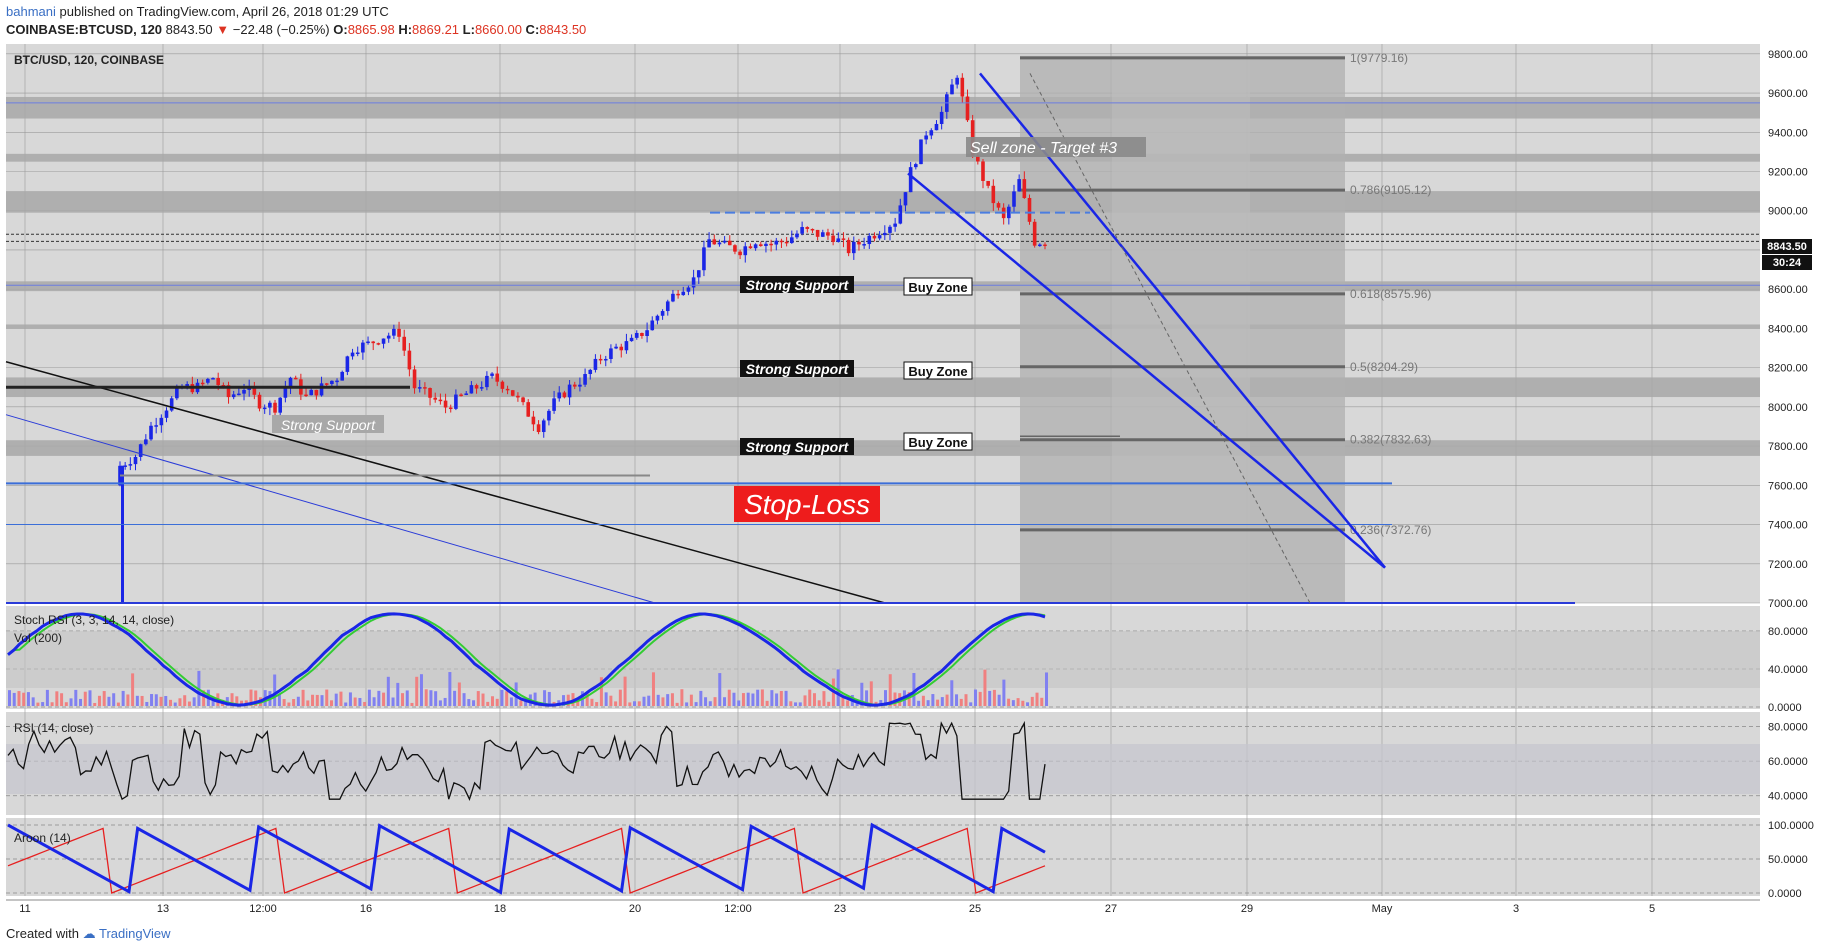 The height and width of the screenshot is (952, 1824). What do you see at coordinates (798, 447) in the screenshot?
I see `strong-support-3: Strong Support` at bounding box center [798, 447].